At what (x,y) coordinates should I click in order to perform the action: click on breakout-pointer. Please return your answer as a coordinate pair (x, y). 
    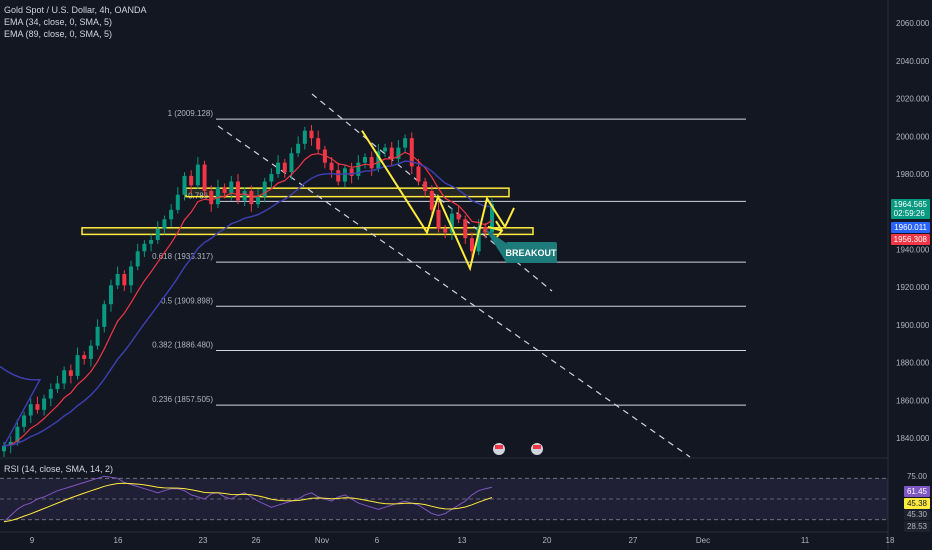
    Looking at the image, I should click on (495, 245).